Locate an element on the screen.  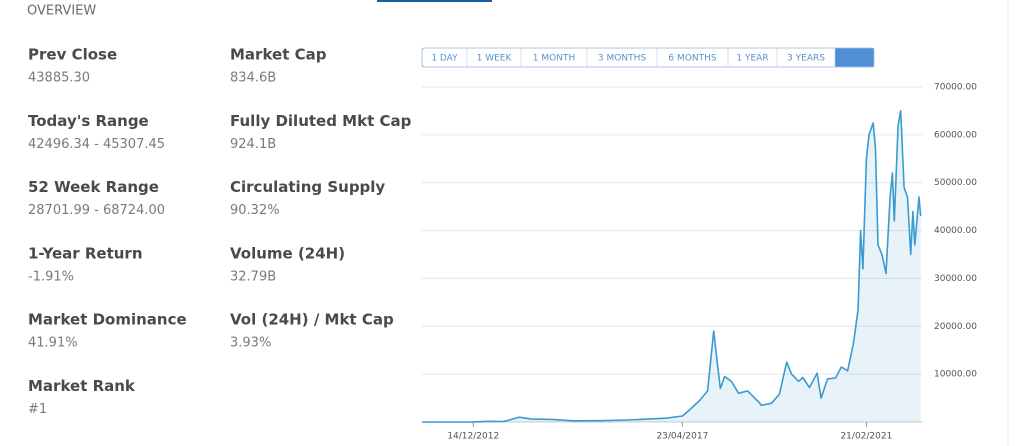
stat-label: Market Dominance is located at coordinates (107, 320).